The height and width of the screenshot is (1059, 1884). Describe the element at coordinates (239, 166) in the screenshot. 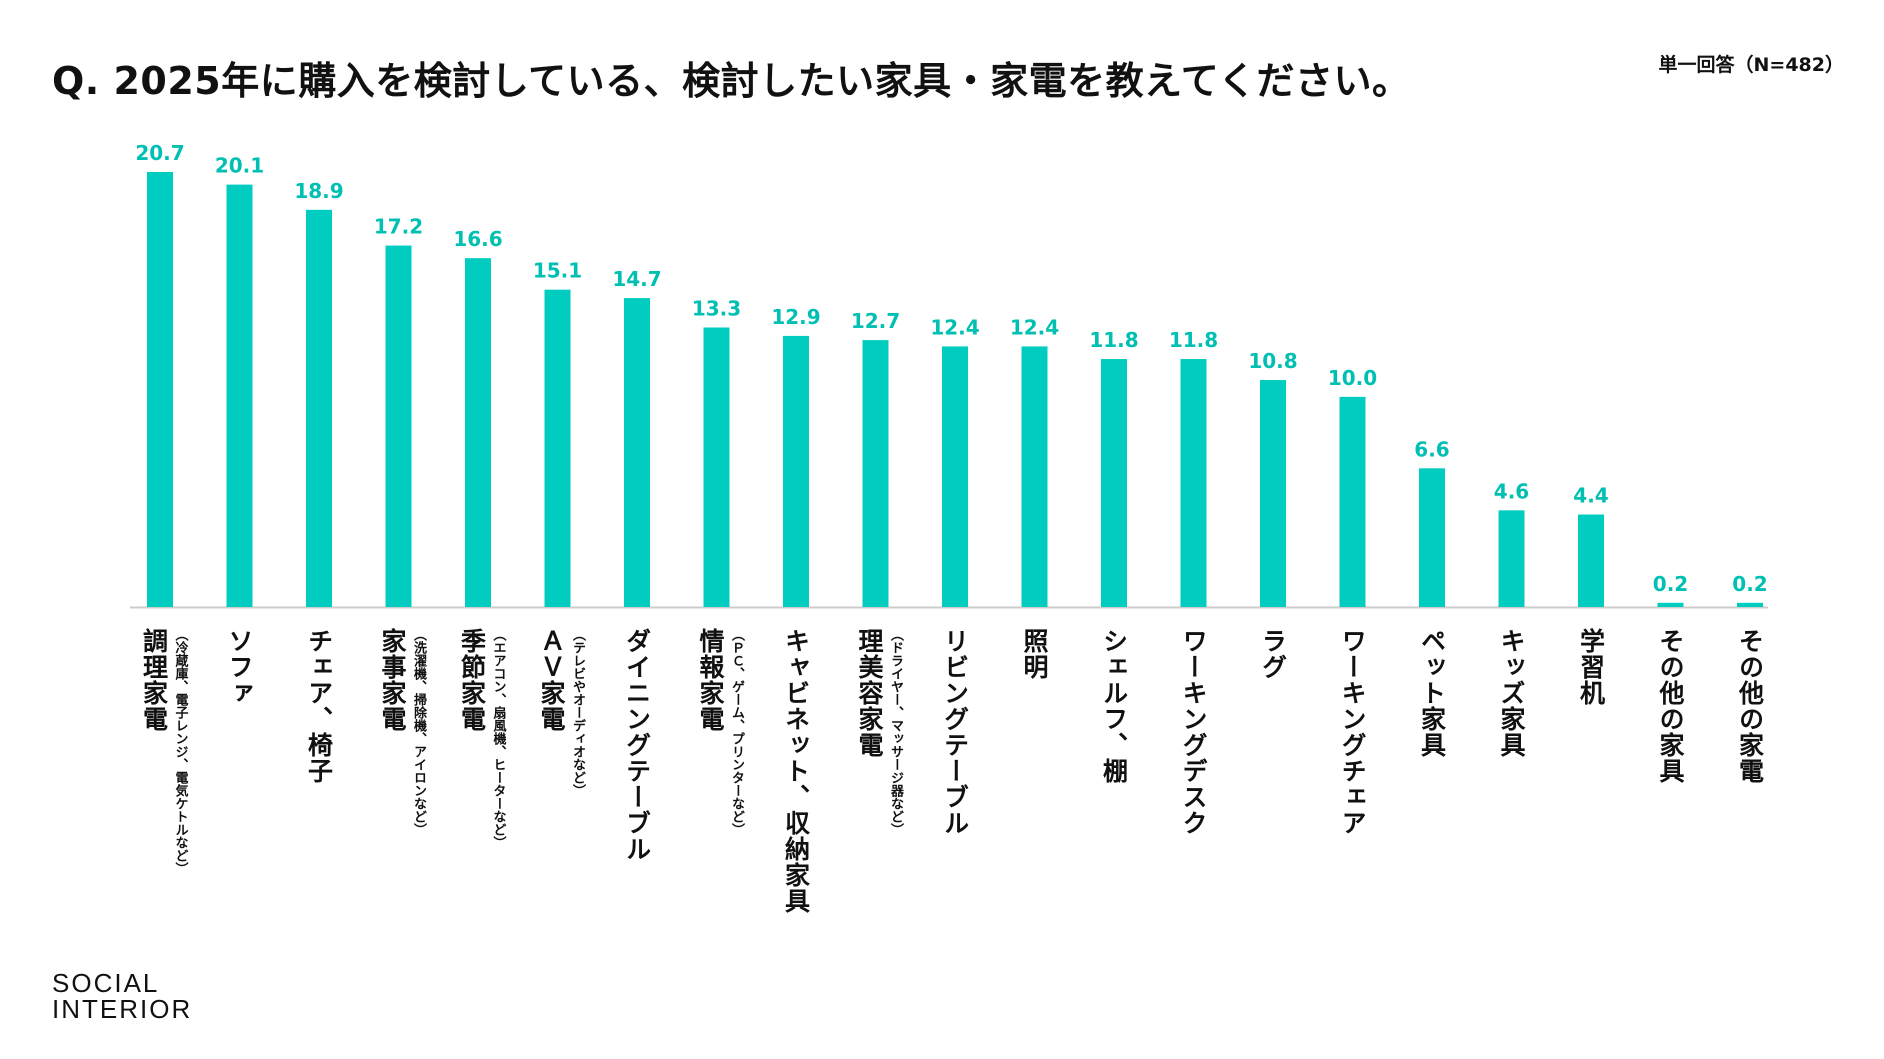

I see `value-label: 20.1` at that location.